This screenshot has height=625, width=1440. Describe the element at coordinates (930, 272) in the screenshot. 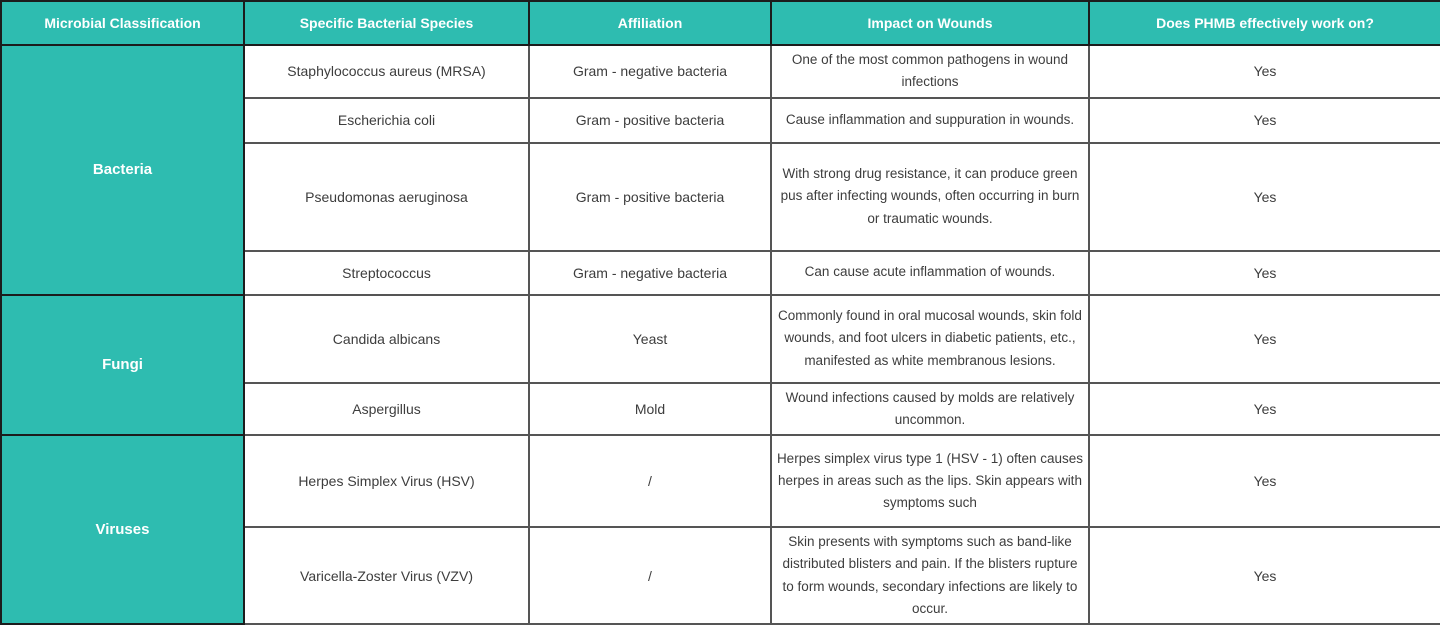

I see `impact-cell: Can cause acute inflammation of wounds.` at that location.